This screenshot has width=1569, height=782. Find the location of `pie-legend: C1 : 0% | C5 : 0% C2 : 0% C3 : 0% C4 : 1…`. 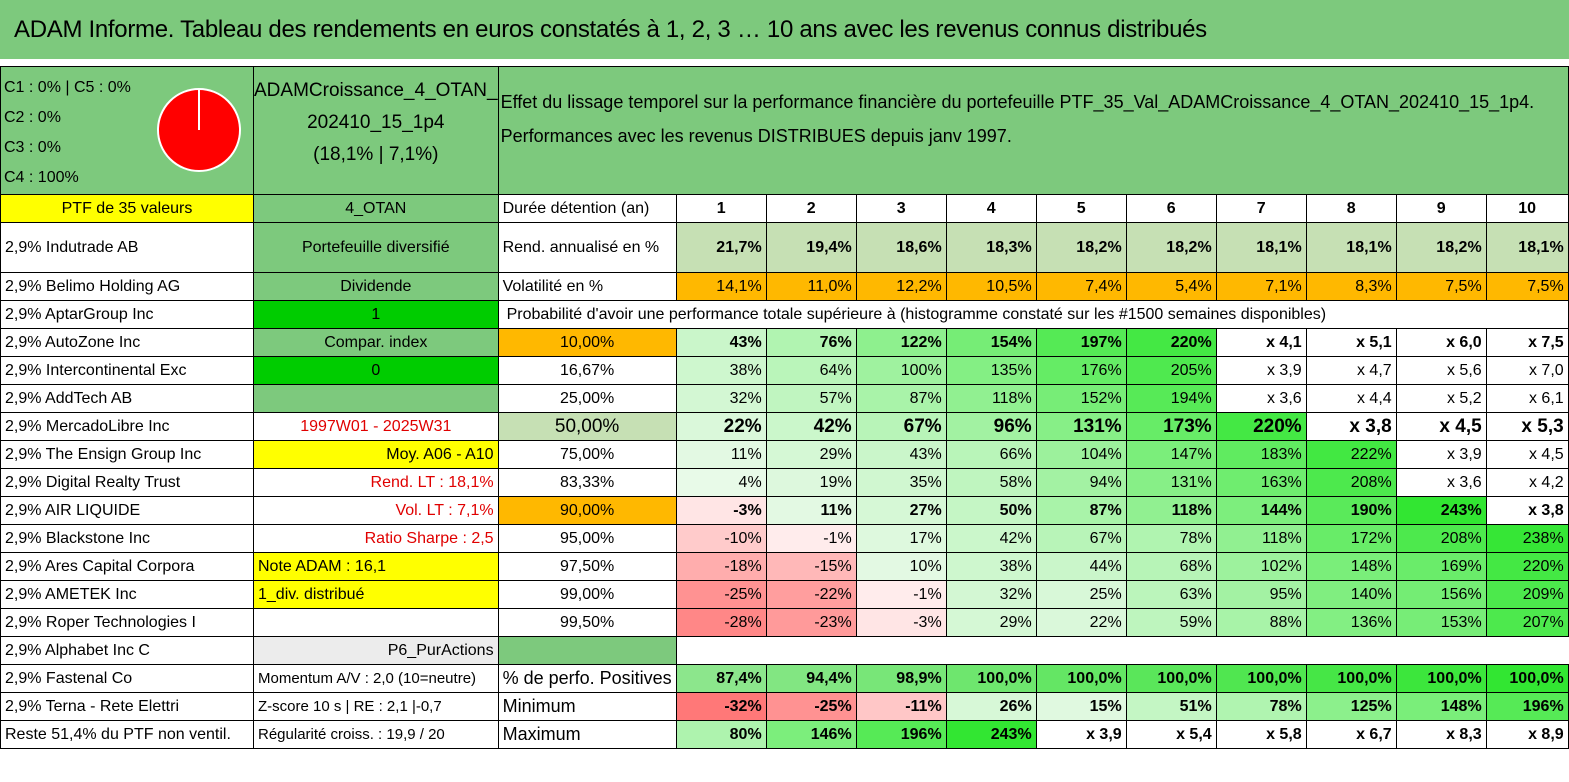

pie-legend: C1 : 0% | C5 : 0% C2 : 0% C3 : 0% C4 : 1… is located at coordinates (67, 133).